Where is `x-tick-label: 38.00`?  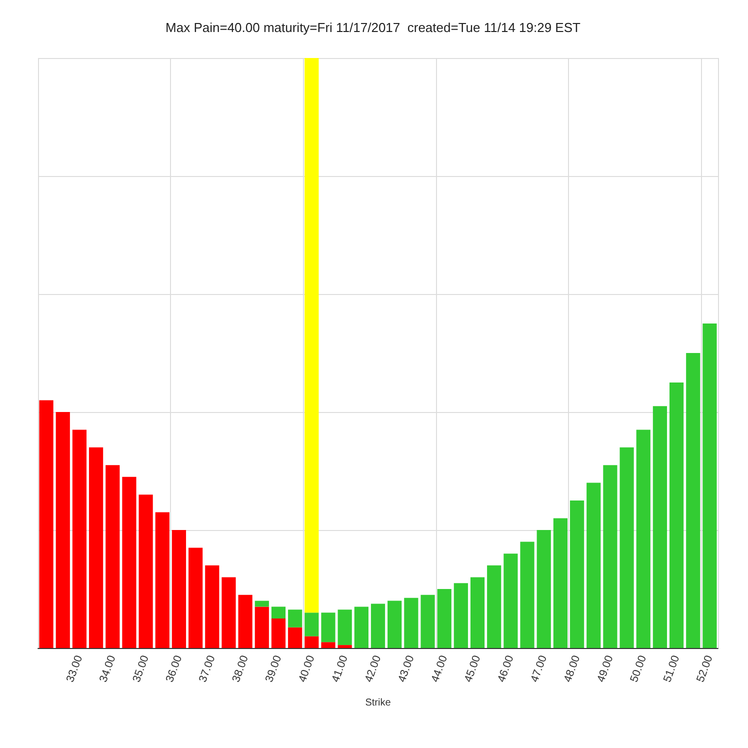 x-tick-label: 38.00 is located at coordinates (240, 669).